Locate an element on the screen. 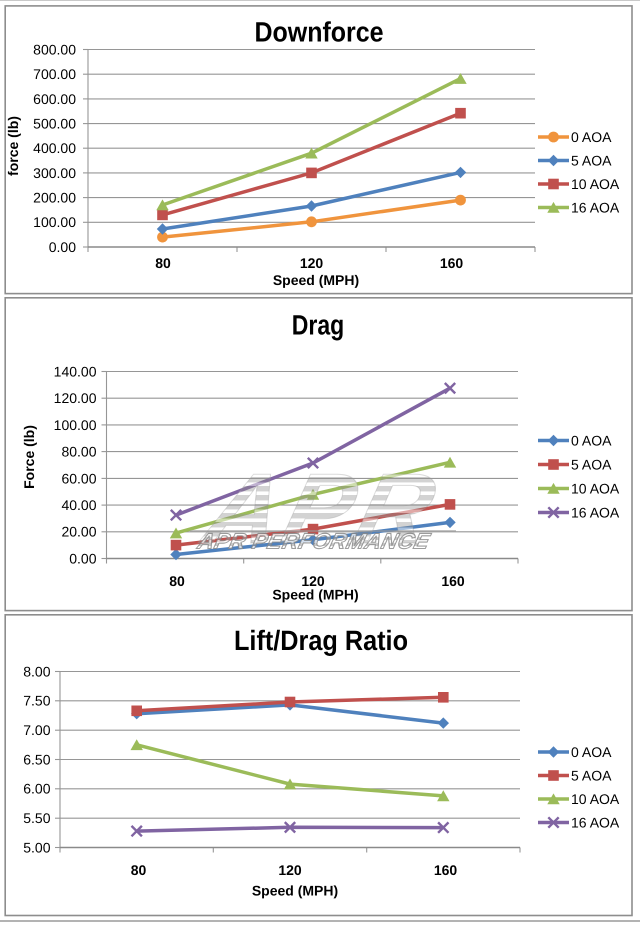 This screenshot has width=640, height=927. svg-text: 7.50 is located at coordinates (36, 701).